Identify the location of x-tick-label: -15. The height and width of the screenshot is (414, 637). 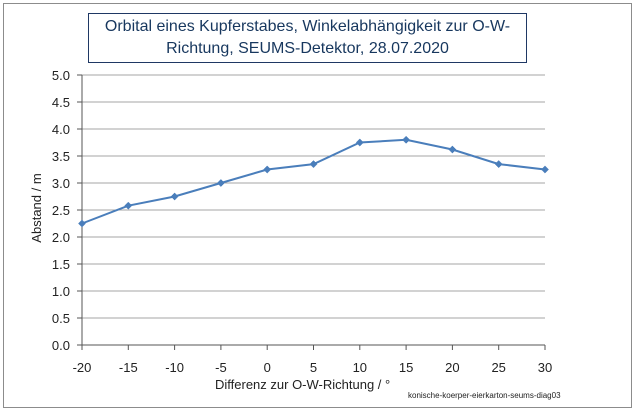
(128, 367).